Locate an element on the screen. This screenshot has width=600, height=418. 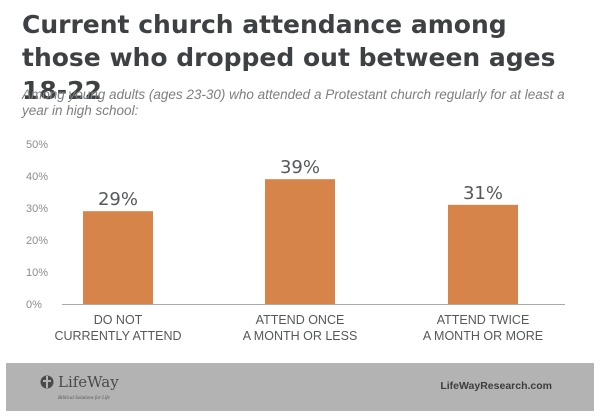
lifeway-logo-icon is located at coordinates (47, 382).